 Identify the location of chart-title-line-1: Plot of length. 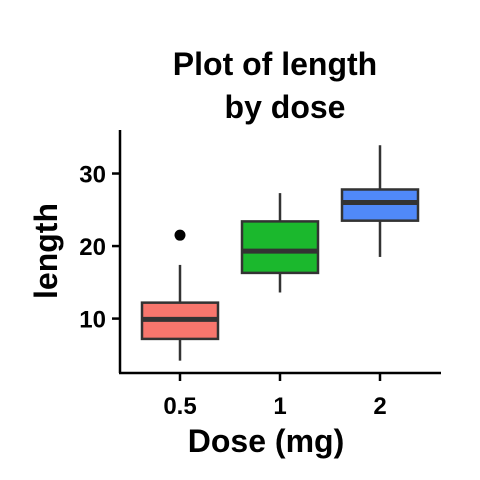
(275, 64).